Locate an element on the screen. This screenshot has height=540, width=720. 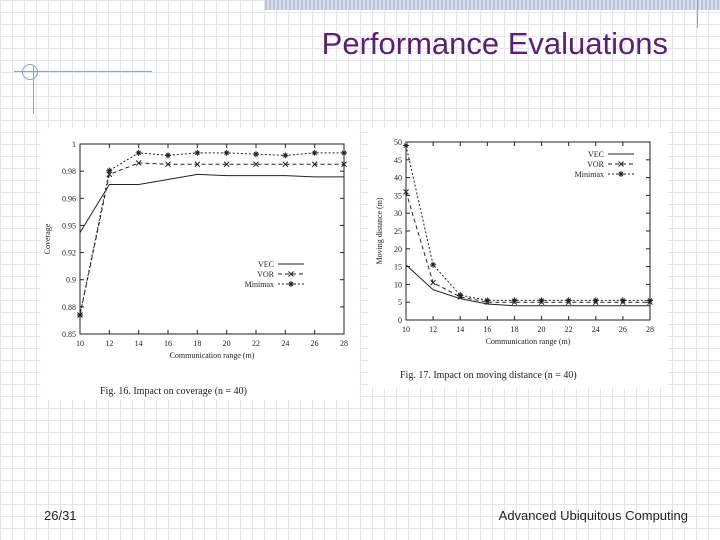
corner-decoration-line is located at coordinates (83, 71).